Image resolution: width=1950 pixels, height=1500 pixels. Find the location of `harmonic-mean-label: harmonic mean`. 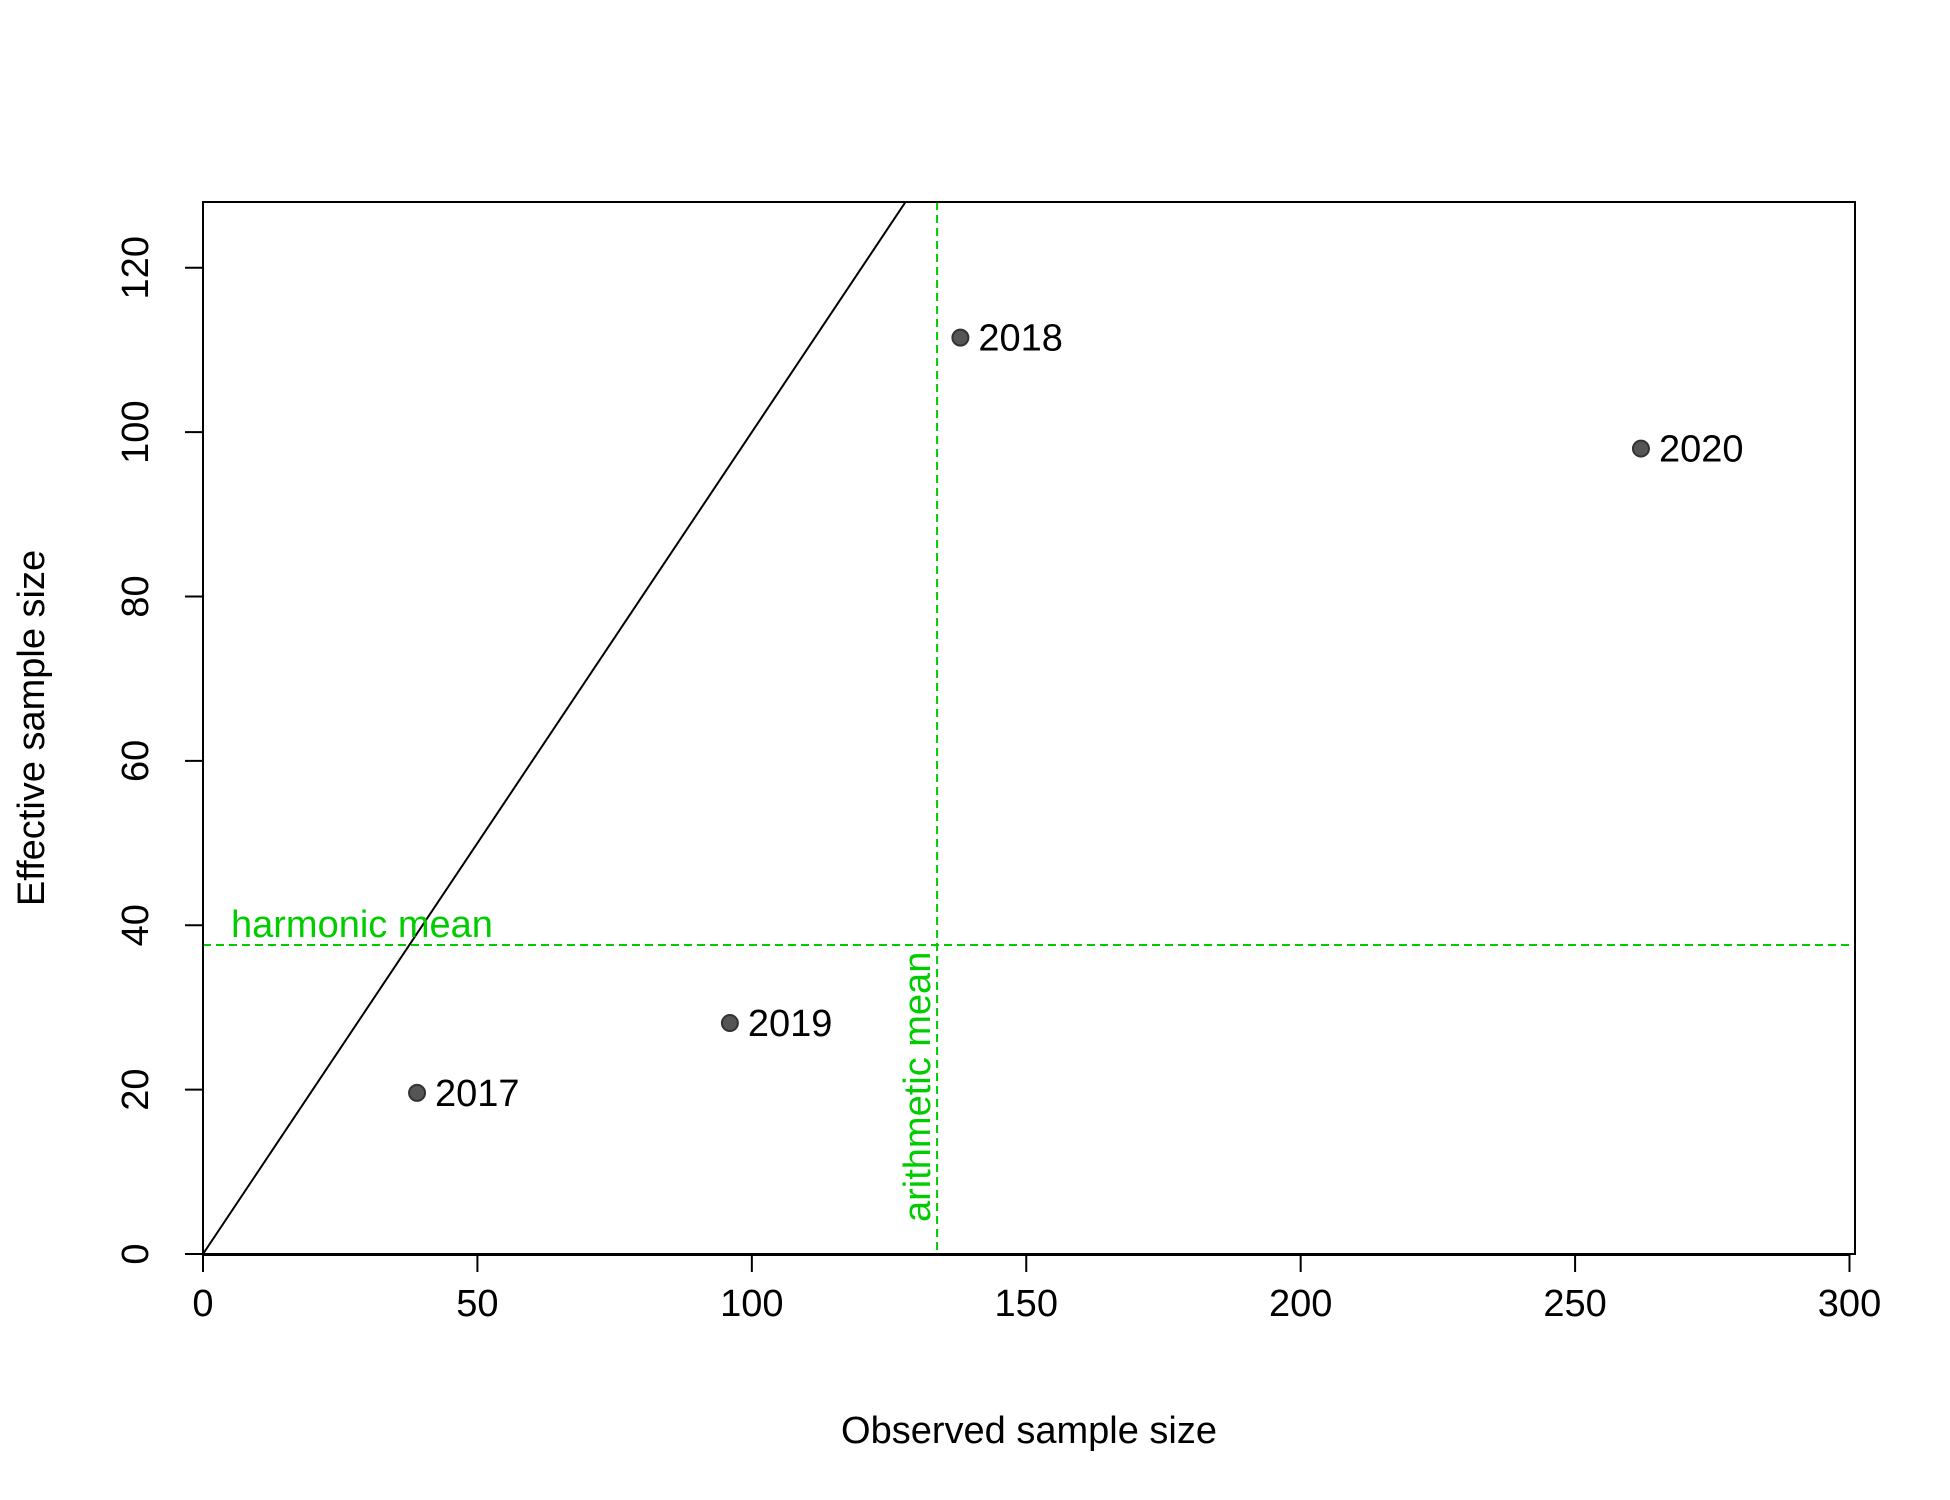

harmonic-mean-label: harmonic mean is located at coordinates (362, 925).